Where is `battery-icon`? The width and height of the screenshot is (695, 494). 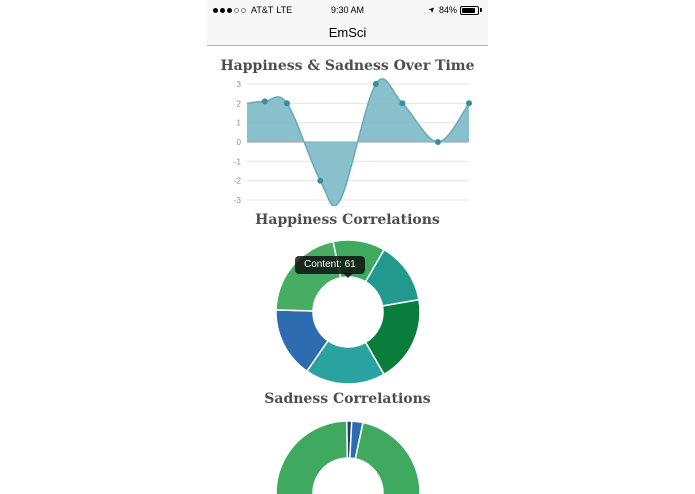 battery-icon is located at coordinates (469, 10).